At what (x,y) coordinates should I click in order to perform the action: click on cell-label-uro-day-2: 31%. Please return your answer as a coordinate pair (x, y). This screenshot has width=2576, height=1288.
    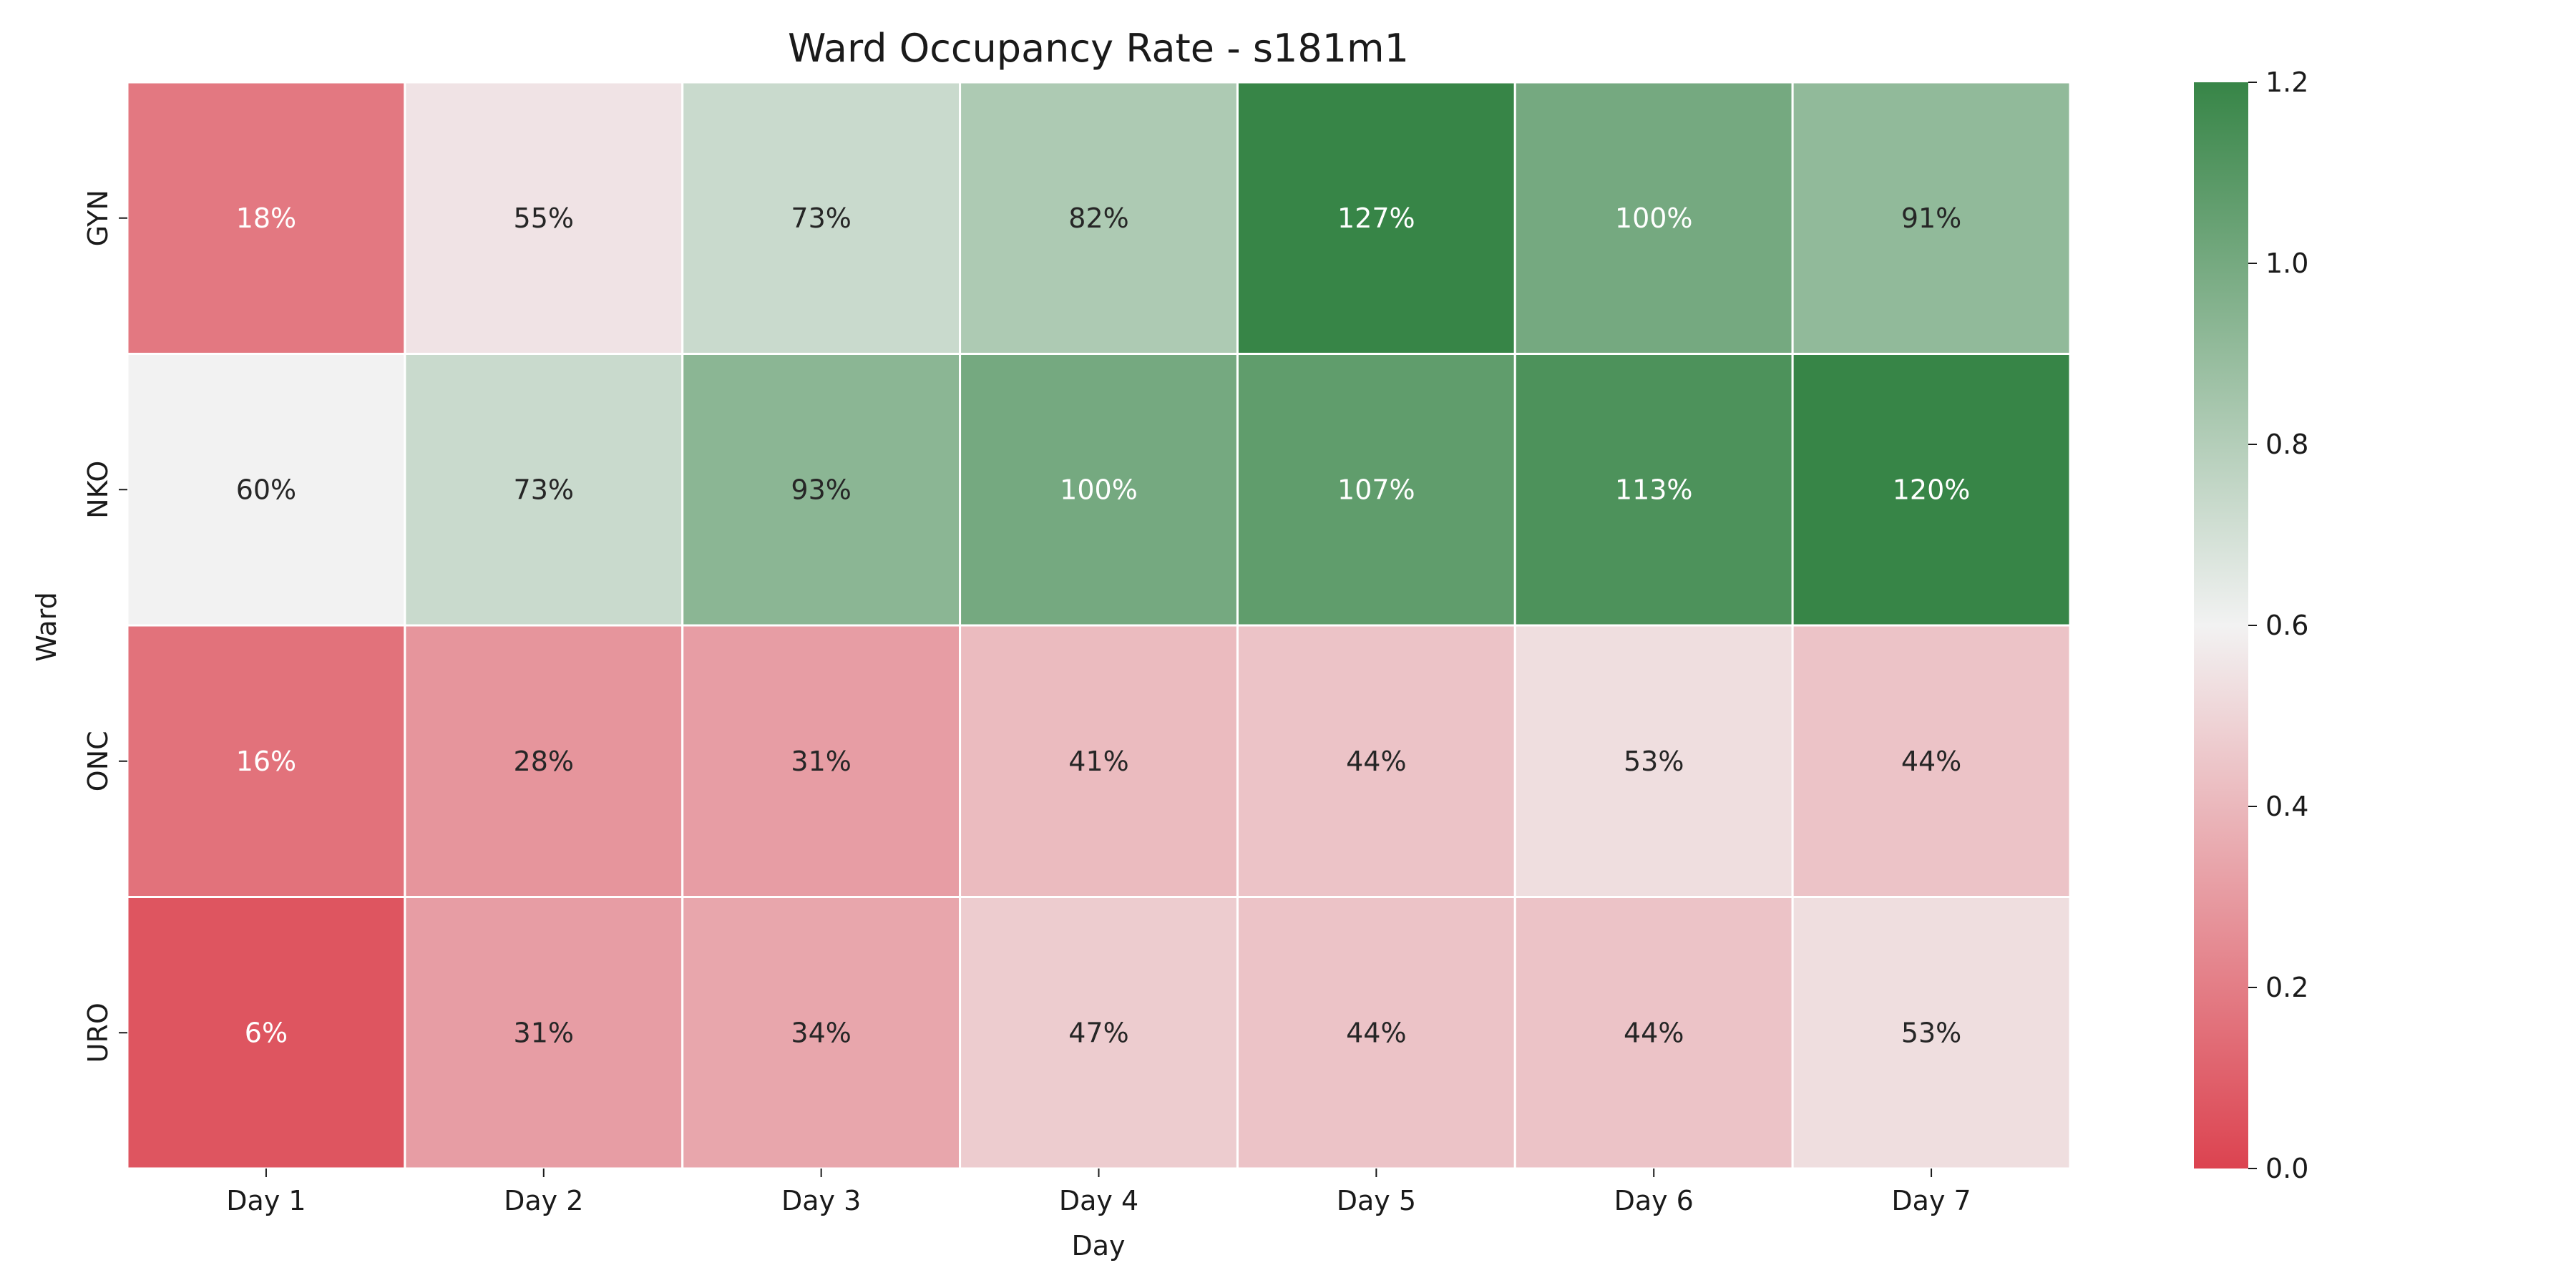
    Looking at the image, I should click on (544, 1032).